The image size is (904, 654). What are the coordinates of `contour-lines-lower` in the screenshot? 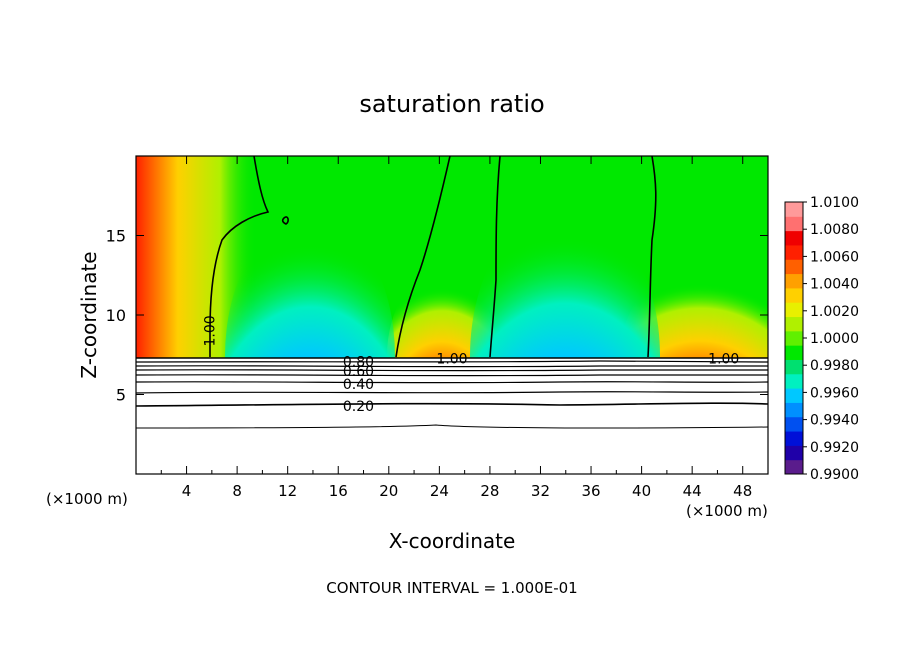 It's located at (452, 393).